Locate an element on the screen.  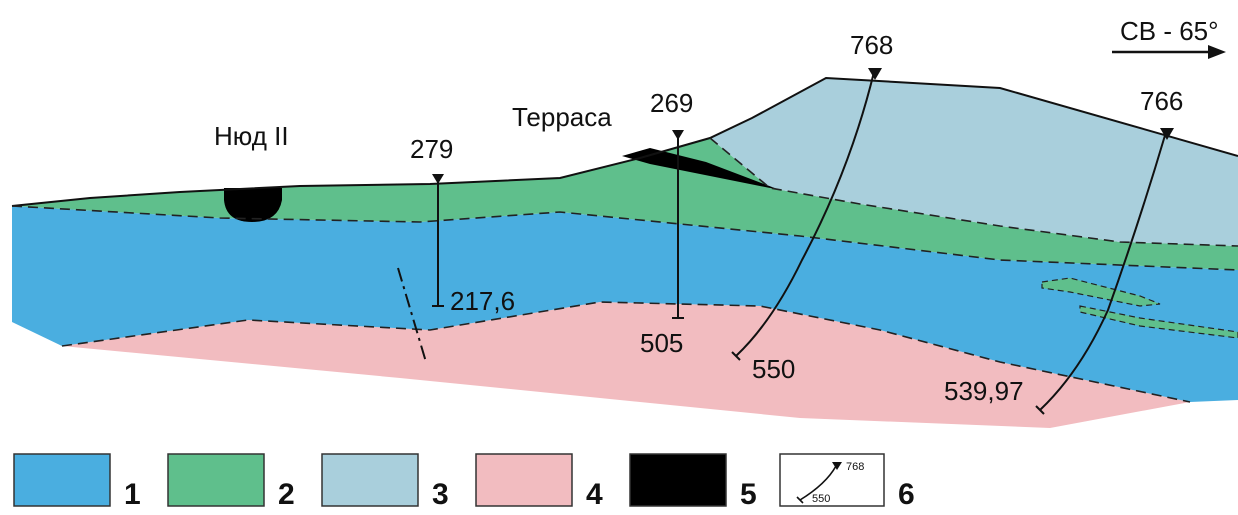
layer-5-body-terrace is located at coordinates (701, 169).